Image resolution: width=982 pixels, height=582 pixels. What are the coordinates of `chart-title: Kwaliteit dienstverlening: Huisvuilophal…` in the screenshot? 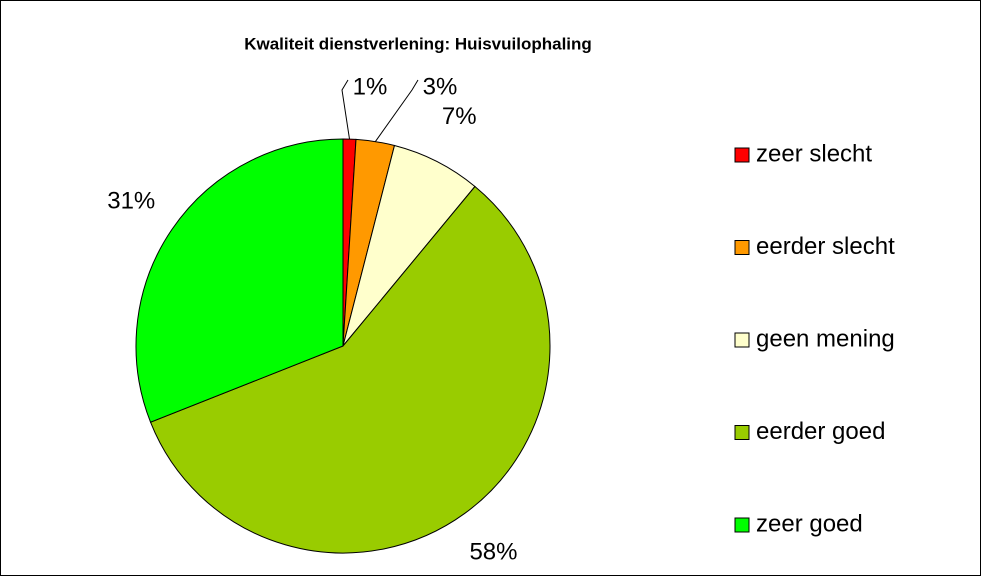 It's located at (418, 43).